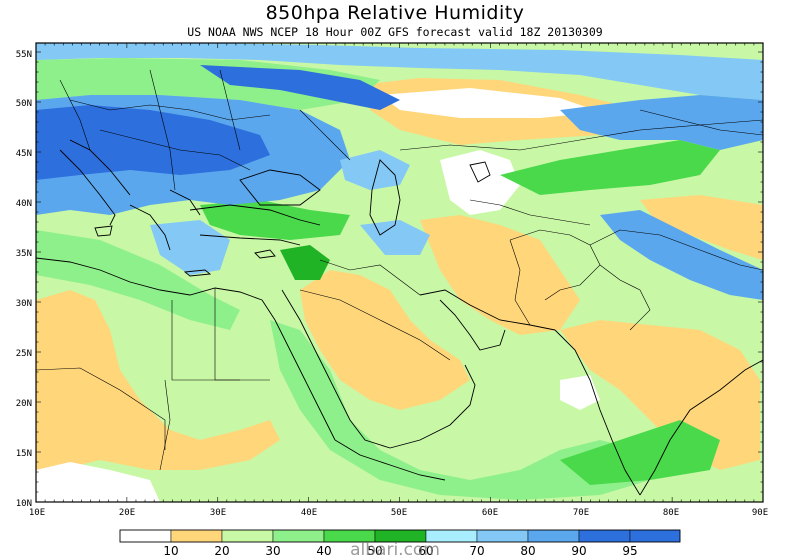  Describe the element at coordinates (150, 227) in the screenshot. I see `coast-greece` at that location.